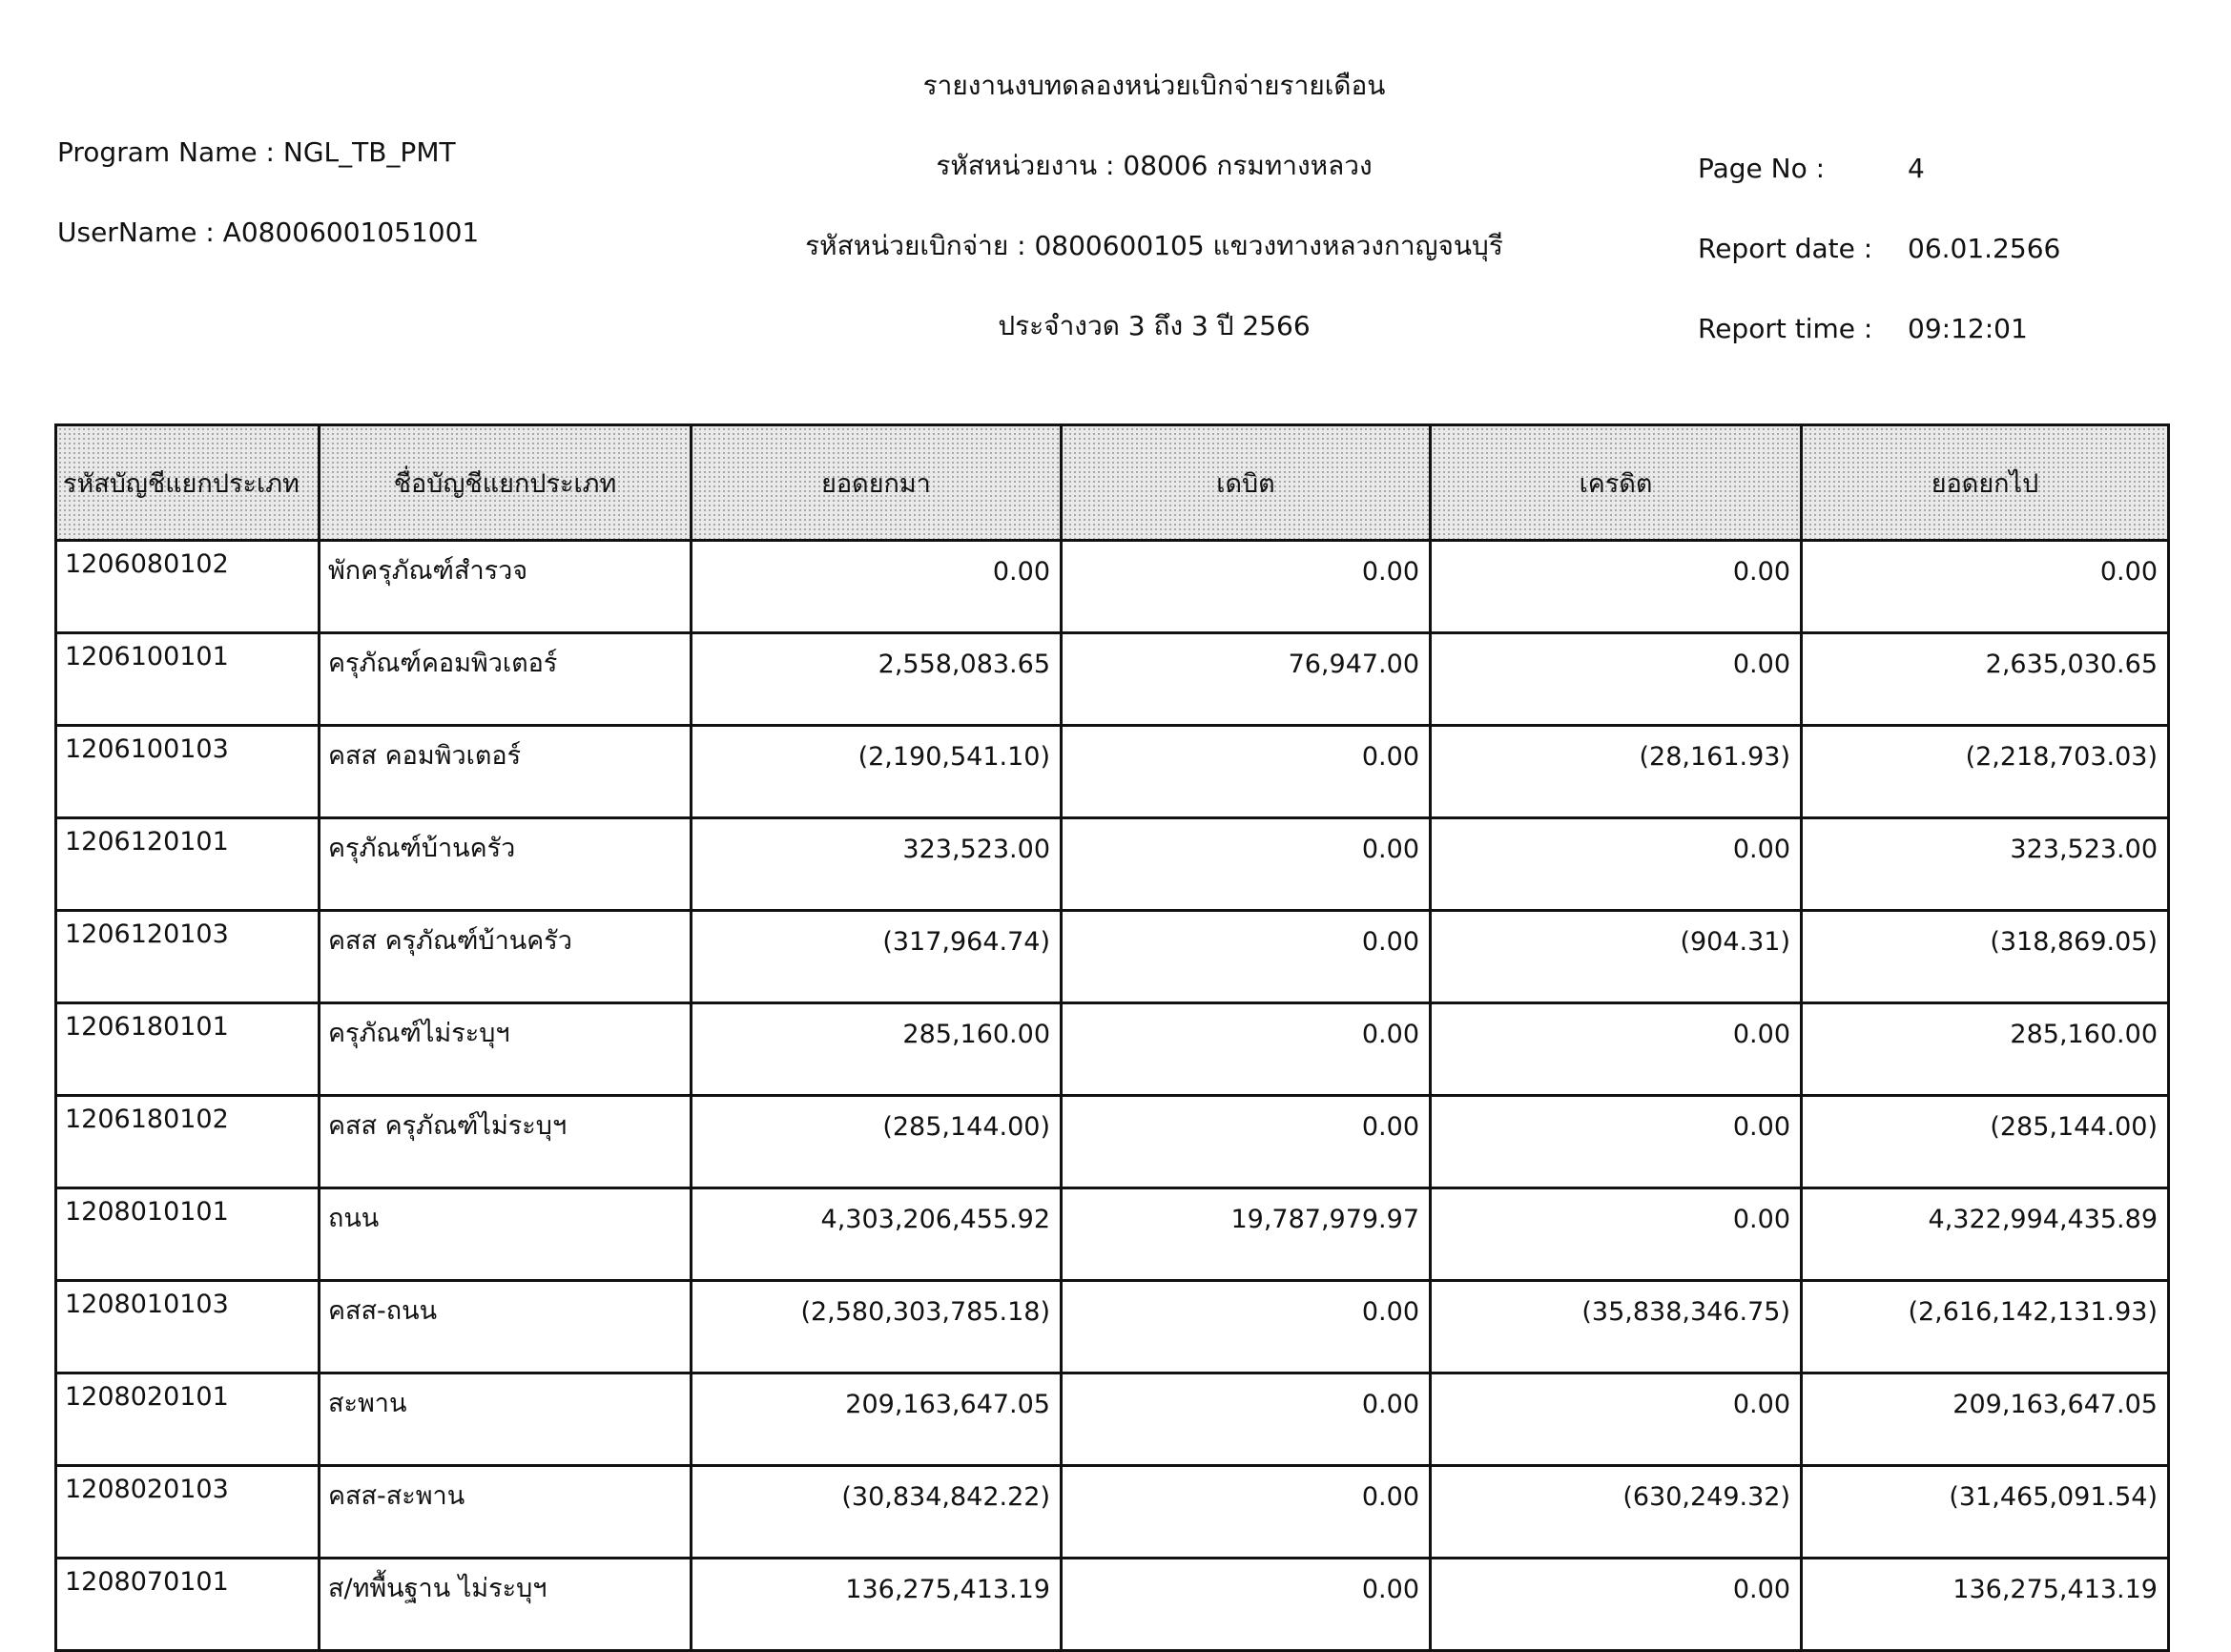 The width and height of the screenshot is (2231, 1652). I want to click on cell-account-code: 1206080102, so click(187, 586).